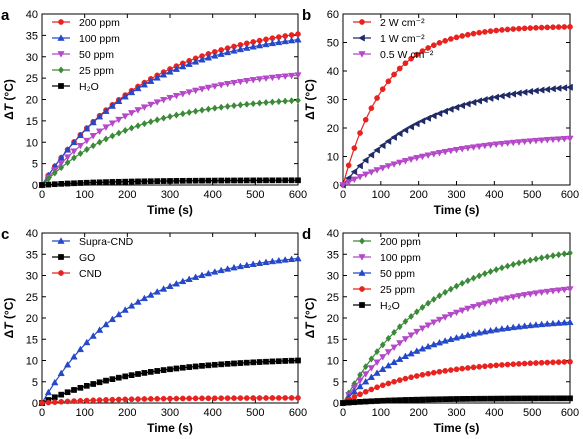 Image resolution: width=583 pixels, height=439 pixels. I want to click on legend-label: H₂O, so click(390, 306).